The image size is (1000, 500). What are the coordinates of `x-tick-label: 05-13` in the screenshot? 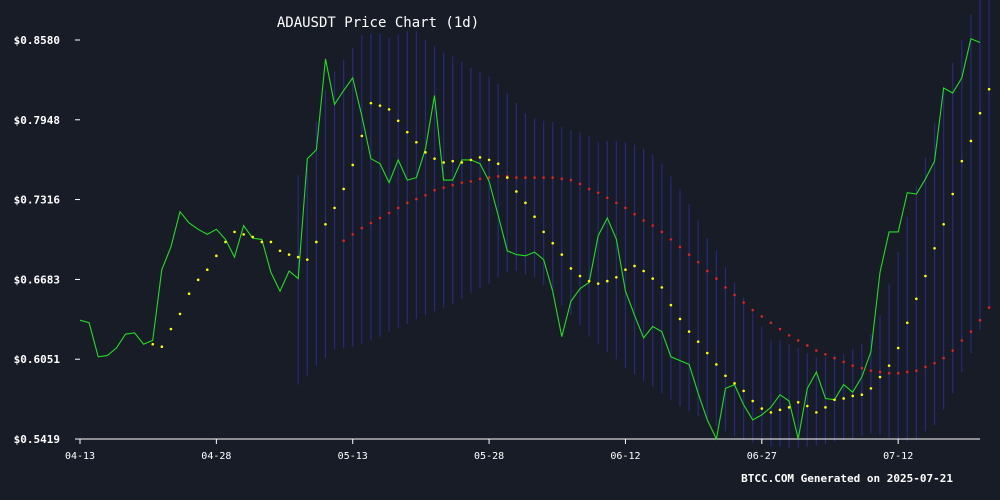 It's located at (353, 456).